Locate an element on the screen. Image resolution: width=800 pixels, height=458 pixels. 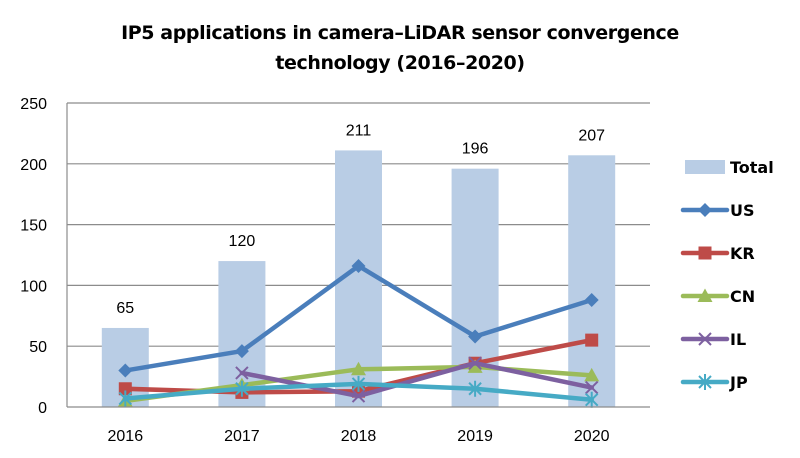
legend-marker-cn is located at coordinates (705, 295).